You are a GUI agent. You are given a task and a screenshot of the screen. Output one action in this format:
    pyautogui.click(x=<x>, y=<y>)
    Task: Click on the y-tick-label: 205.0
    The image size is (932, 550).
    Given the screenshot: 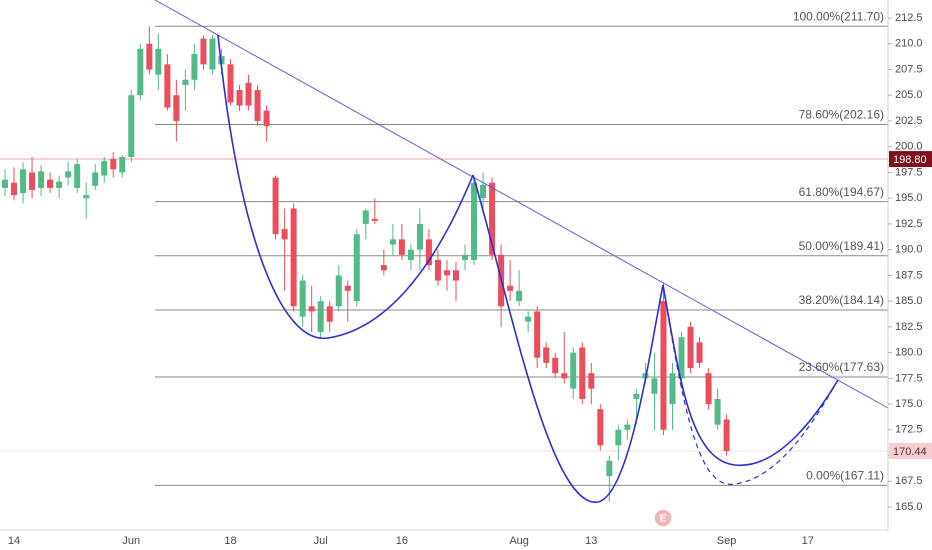 What is the action you would take?
    pyautogui.click(x=909, y=95)
    